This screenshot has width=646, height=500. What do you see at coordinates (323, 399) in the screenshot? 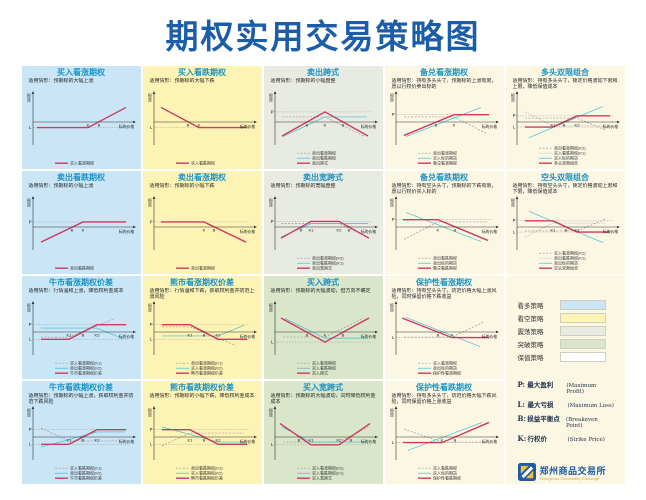
I see `strategy-desc: 适用情形：预期标的大幅波动，同时降低权利金成本` at bounding box center [323, 399].